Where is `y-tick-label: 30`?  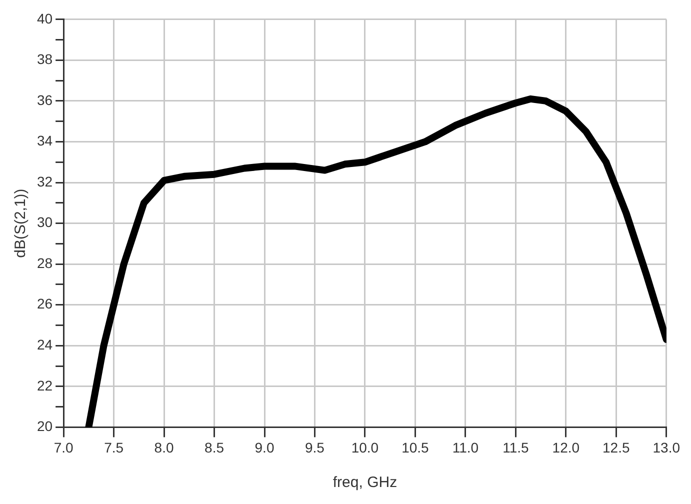 y-tick-label: 30 is located at coordinates (44, 222).